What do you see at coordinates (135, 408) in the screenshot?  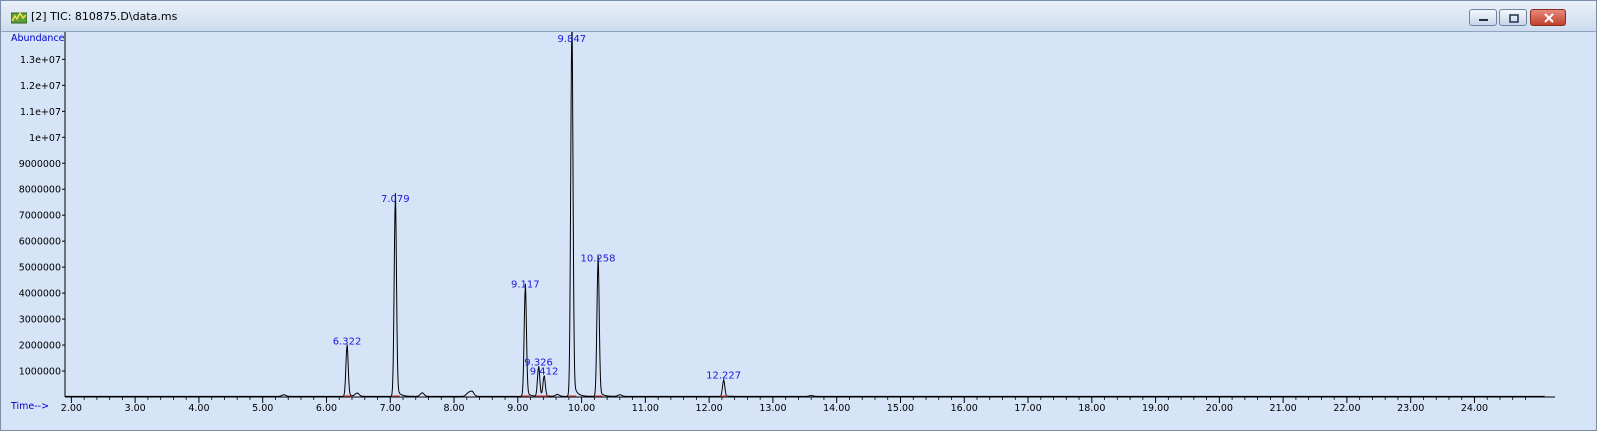 I see `x-tick-label: 3.00` at bounding box center [135, 408].